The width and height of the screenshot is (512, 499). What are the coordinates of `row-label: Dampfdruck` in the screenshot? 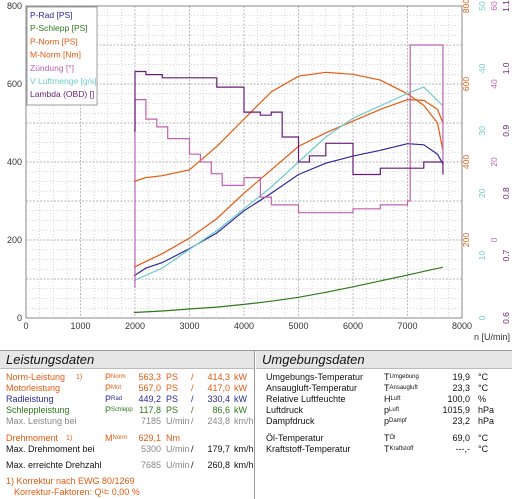 It's located at (290, 421).